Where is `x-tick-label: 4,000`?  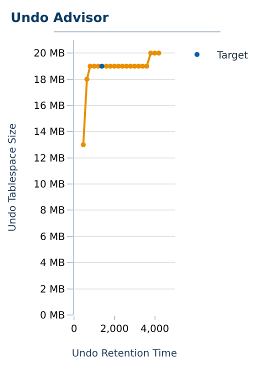
x-tick-label: 4,000 is located at coordinates (155, 329).